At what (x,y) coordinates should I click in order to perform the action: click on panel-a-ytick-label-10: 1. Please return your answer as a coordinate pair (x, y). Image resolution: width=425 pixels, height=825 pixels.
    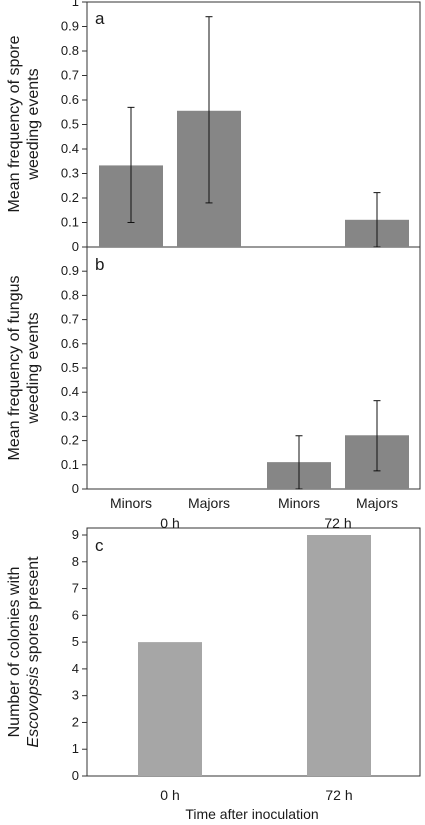
    Looking at the image, I should click on (75, 4).